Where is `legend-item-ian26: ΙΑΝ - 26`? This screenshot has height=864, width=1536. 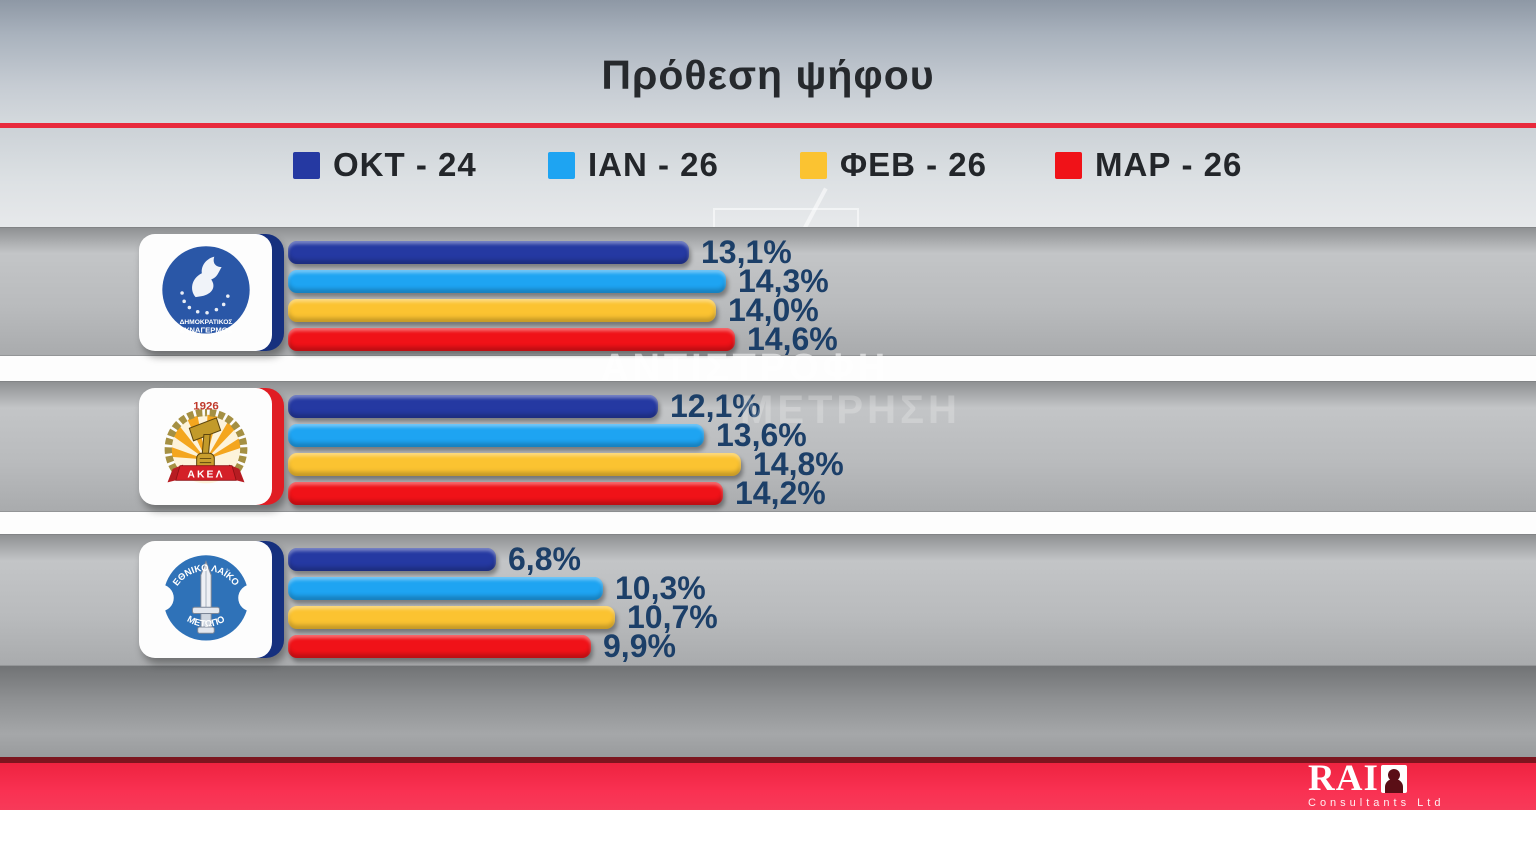
legend-item-ian26: ΙΑΝ - 26 is located at coordinates (633, 165).